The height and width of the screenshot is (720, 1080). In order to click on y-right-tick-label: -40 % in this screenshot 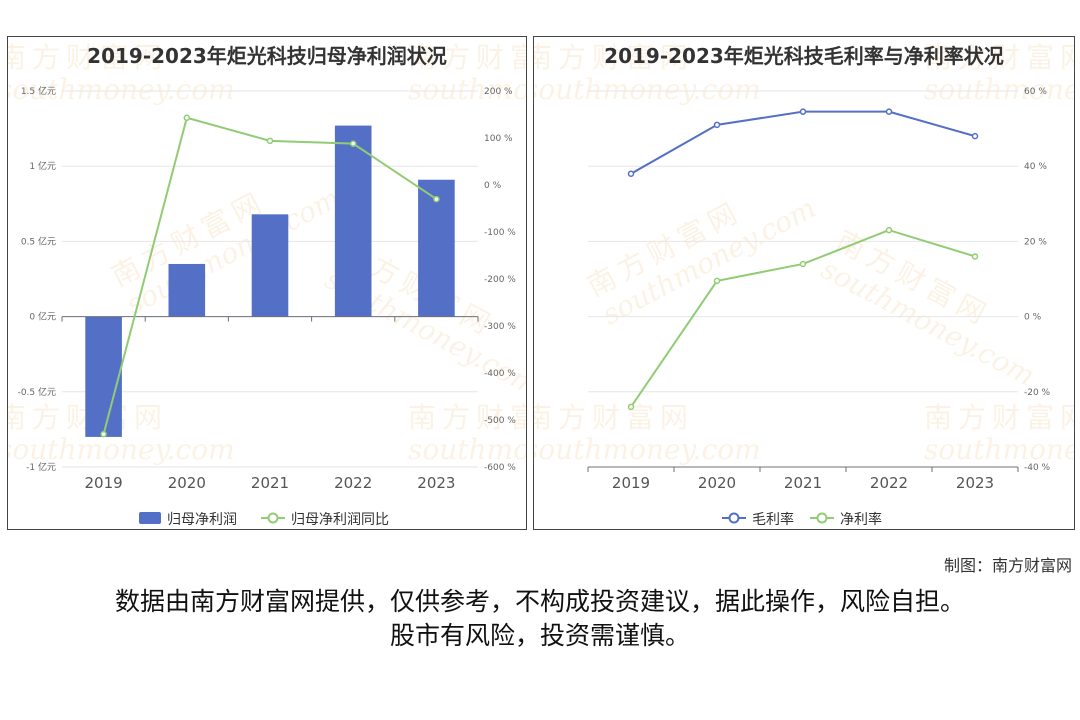, I will do `click(1037, 468)`.